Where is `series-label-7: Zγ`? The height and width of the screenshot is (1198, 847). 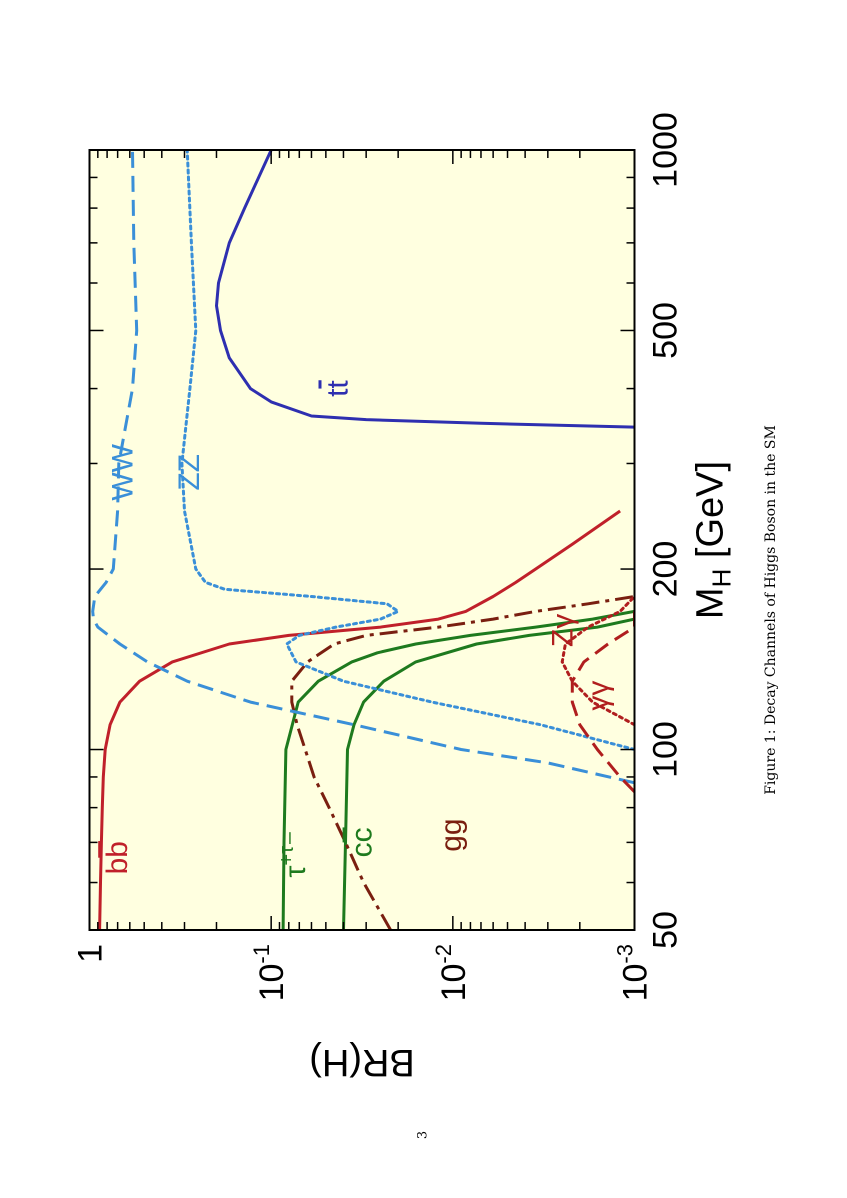 series-label-7: Zγ is located at coordinates (562, 630).